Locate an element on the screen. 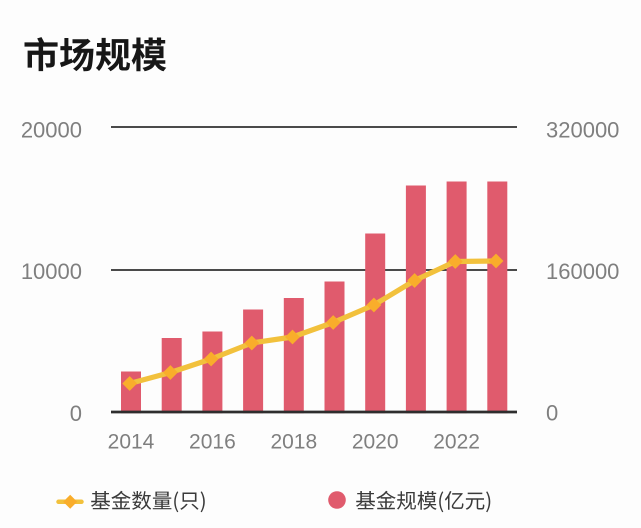 The height and width of the screenshot is (528, 641). svg-text: 2020 is located at coordinates (375, 442).